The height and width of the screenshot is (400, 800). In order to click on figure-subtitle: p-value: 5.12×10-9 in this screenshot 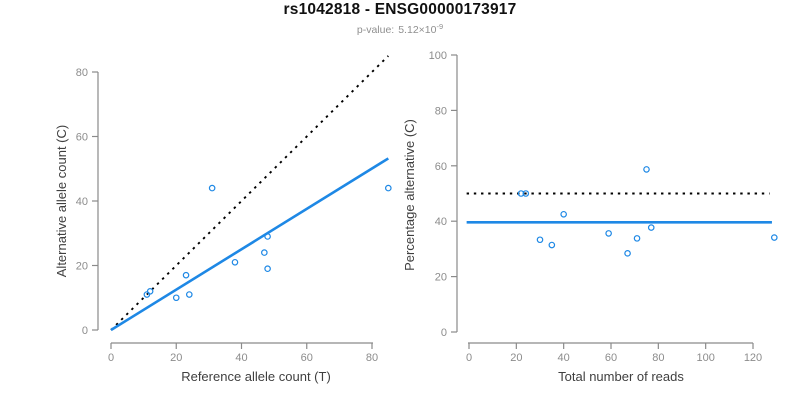, I will do `click(400, 29)`.